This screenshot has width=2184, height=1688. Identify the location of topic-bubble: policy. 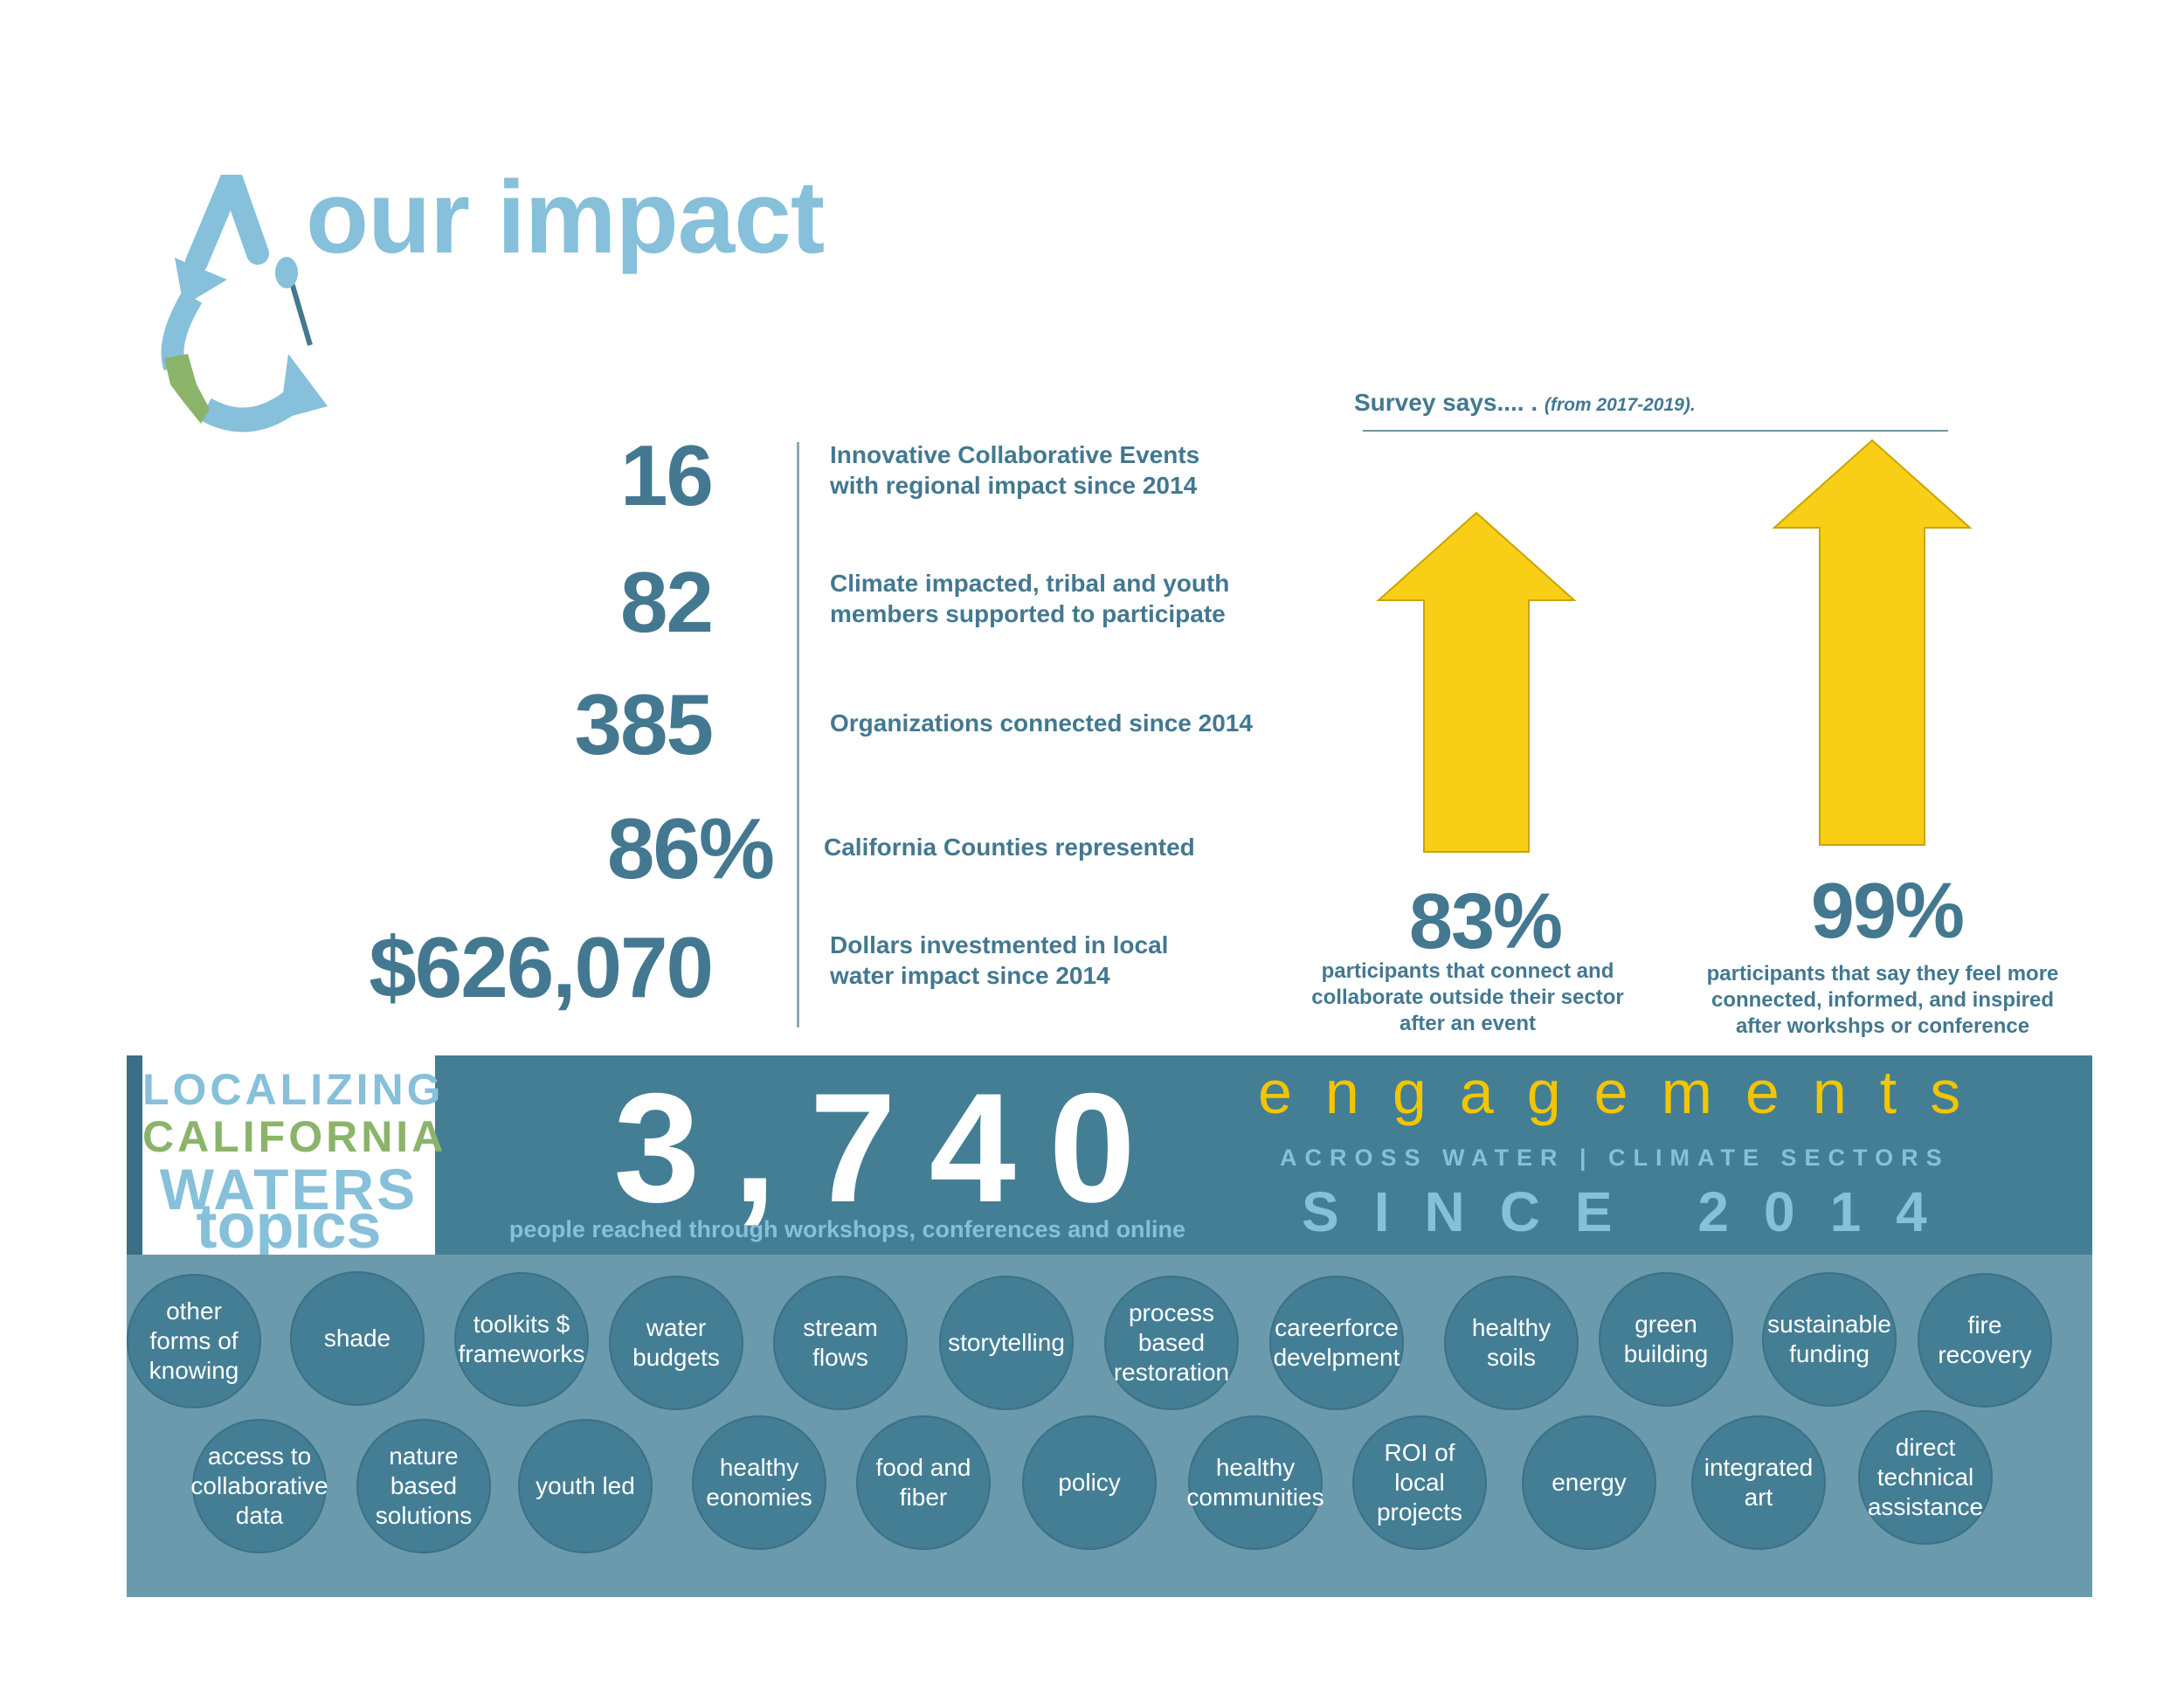
(1089, 1482).